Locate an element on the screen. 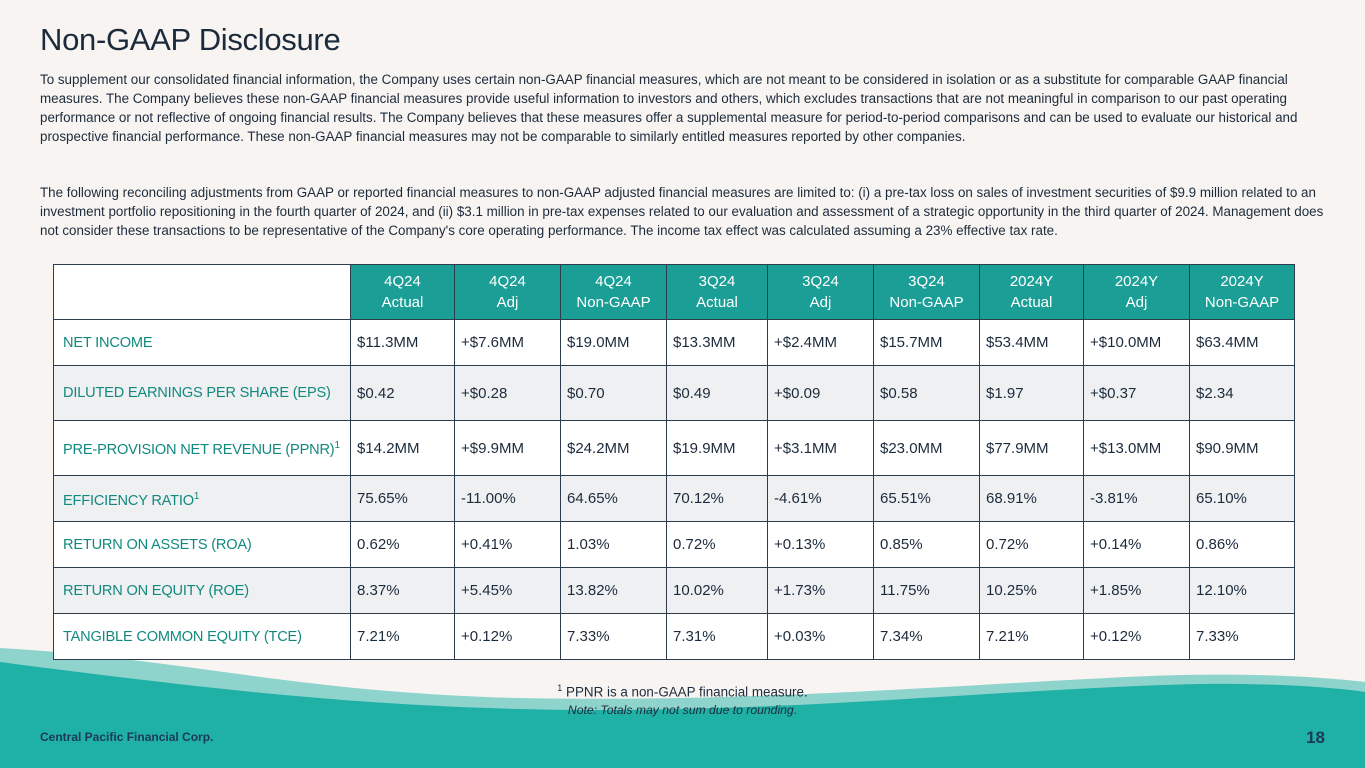 The width and height of the screenshot is (1365, 768). table-cell: 7.34% is located at coordinates (926, 636).